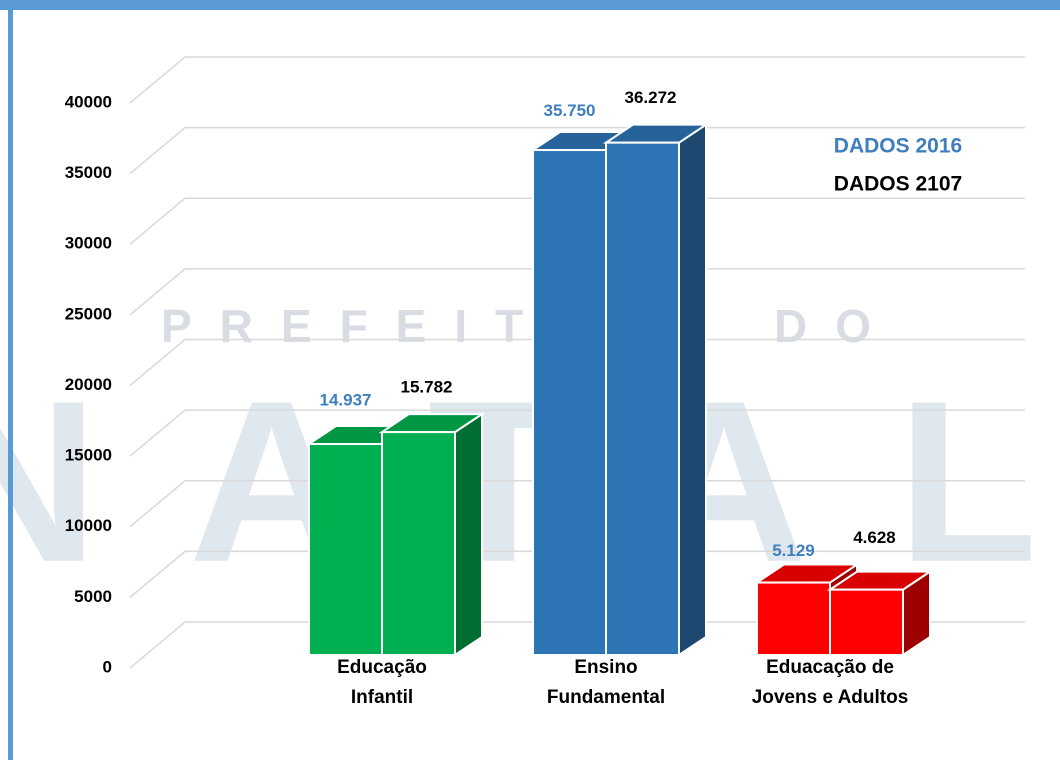 Image resolution: width=1060 pixels, height=760 pixels. Describe the element at coordinates (93, 596) in the screenshot. I see `y-tick-label: 5000` at that location.